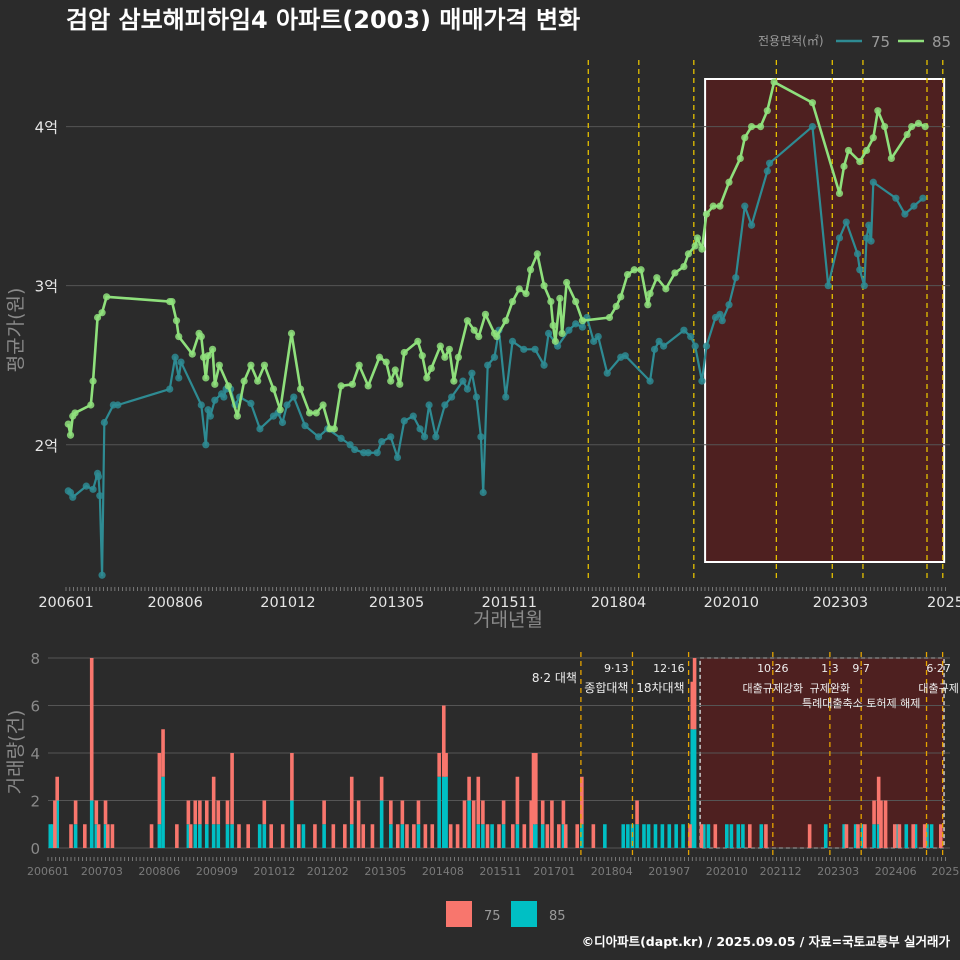  What do you see at coordinates (323, 20) in the screenshot?
I see `chart-title: 검암 삼보해피하임4 아파트(2003) 매매가격 변화` at bounding box center [323, 20].